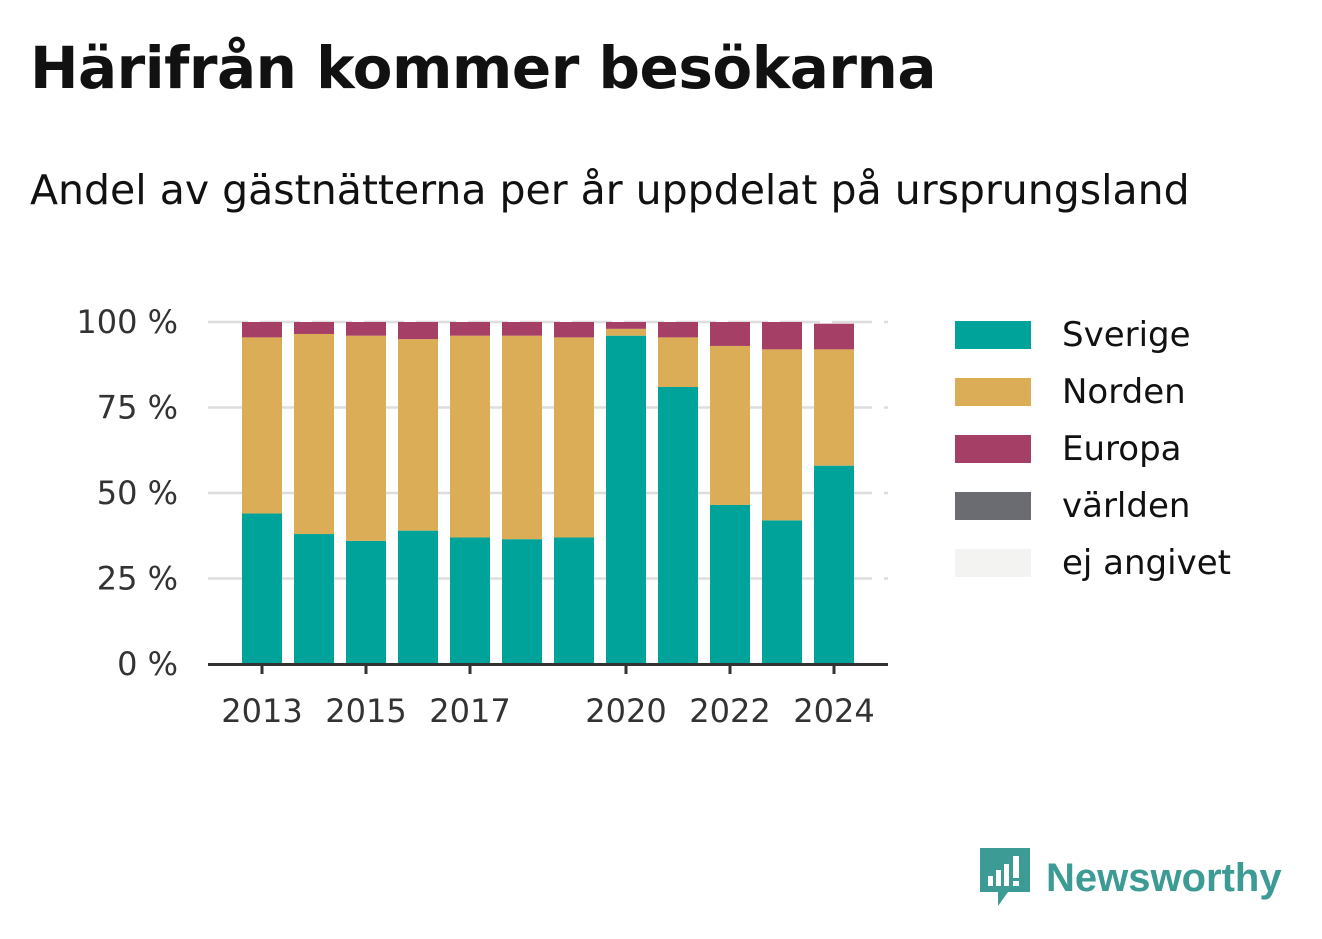 Image resolution: width=1322 pixels, height=939 pixels. What do you see at coordinates (469, 711) in the screenshot?
I see `x-tick-label: 2017` at bounding box center [469, 711].